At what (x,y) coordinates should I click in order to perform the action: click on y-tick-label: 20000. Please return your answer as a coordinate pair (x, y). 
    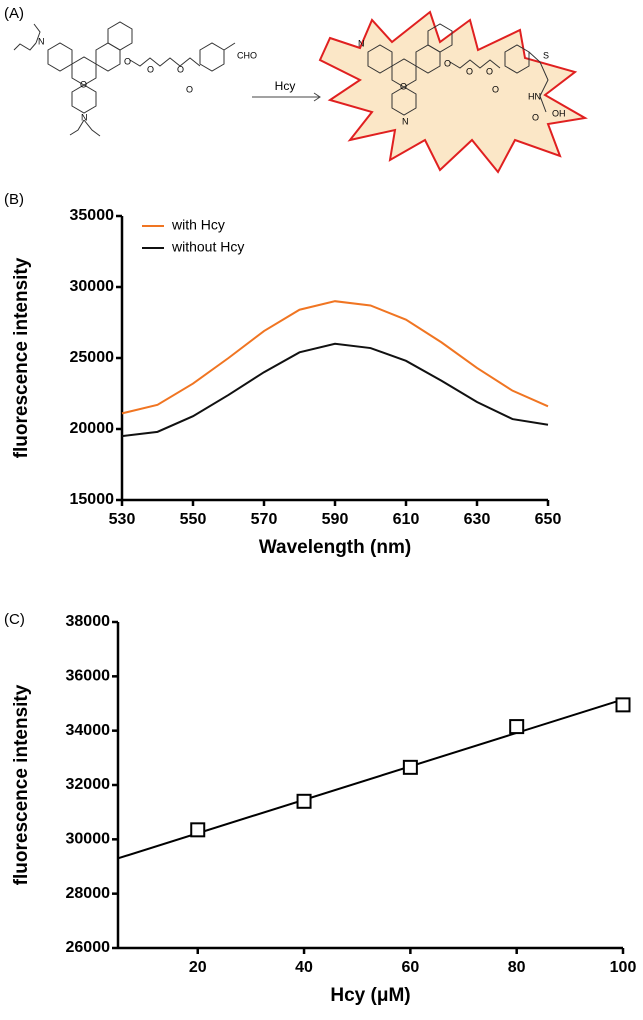
    Looking at the image, I should click on (92, 428).